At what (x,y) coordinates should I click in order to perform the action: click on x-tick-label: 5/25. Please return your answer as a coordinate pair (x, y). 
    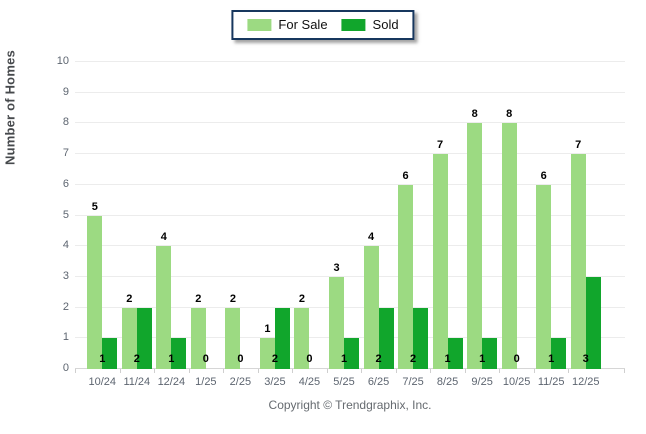
    Looking at the image, I should click on (344, 382).